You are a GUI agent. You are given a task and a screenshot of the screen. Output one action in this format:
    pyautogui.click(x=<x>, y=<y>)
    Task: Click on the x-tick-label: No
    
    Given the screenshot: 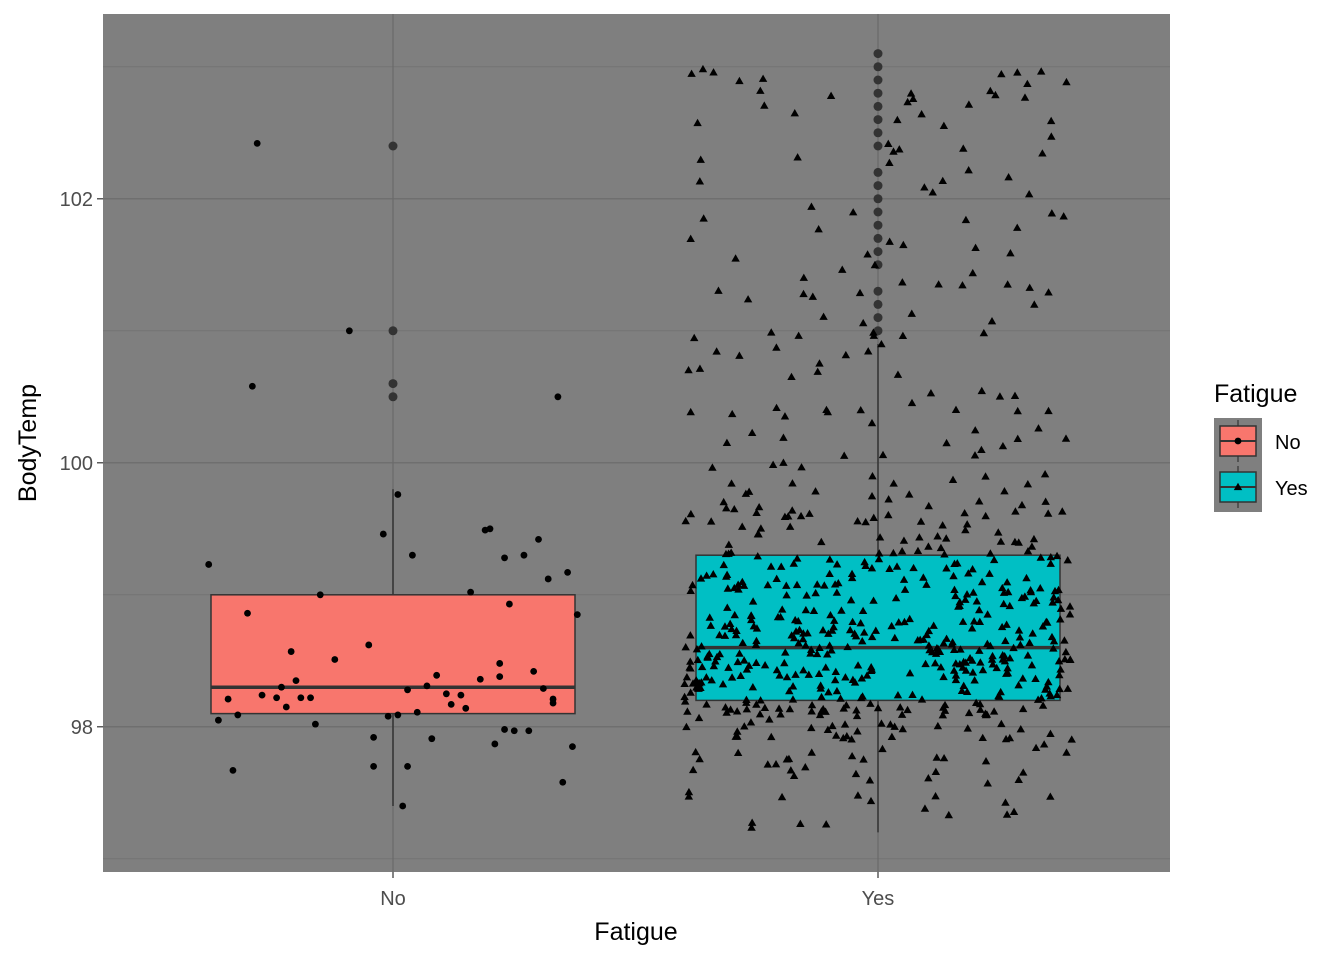 What is the action you would take?
    pyautogui.click(x=393, y=899)
    